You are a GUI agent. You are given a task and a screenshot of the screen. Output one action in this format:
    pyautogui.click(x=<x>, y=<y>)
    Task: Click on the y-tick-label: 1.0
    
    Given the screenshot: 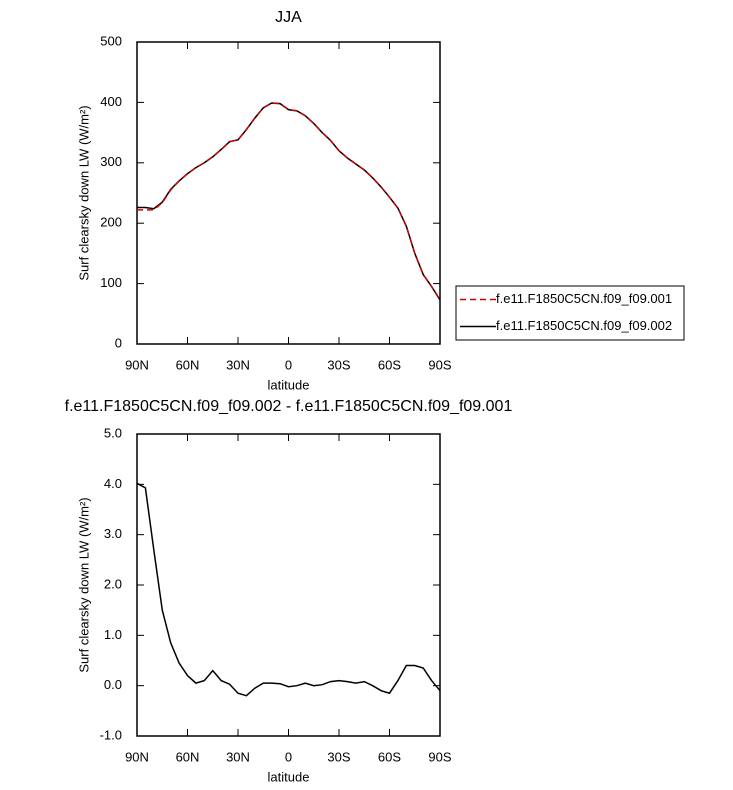 What is the action you would take?
    pyautogui.click(x=113, y=634)
    